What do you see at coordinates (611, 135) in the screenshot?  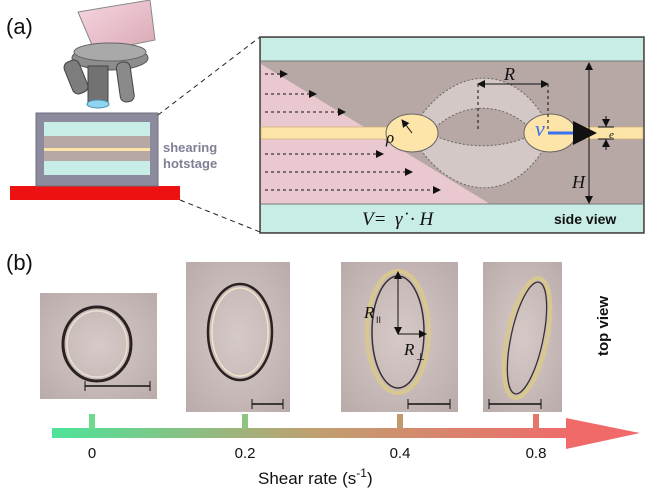 I see `symbol-e: e` at bounding box center [611, 135].